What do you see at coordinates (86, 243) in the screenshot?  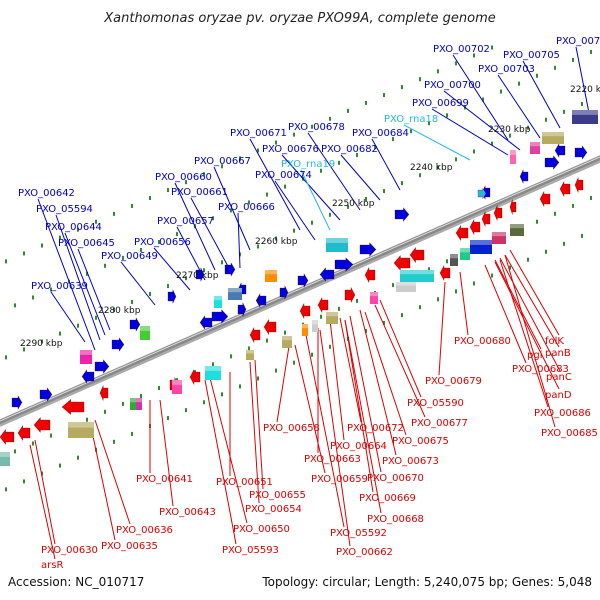 I see `gene-label-plus: PXO_00645` at bounding box center [86, 243].